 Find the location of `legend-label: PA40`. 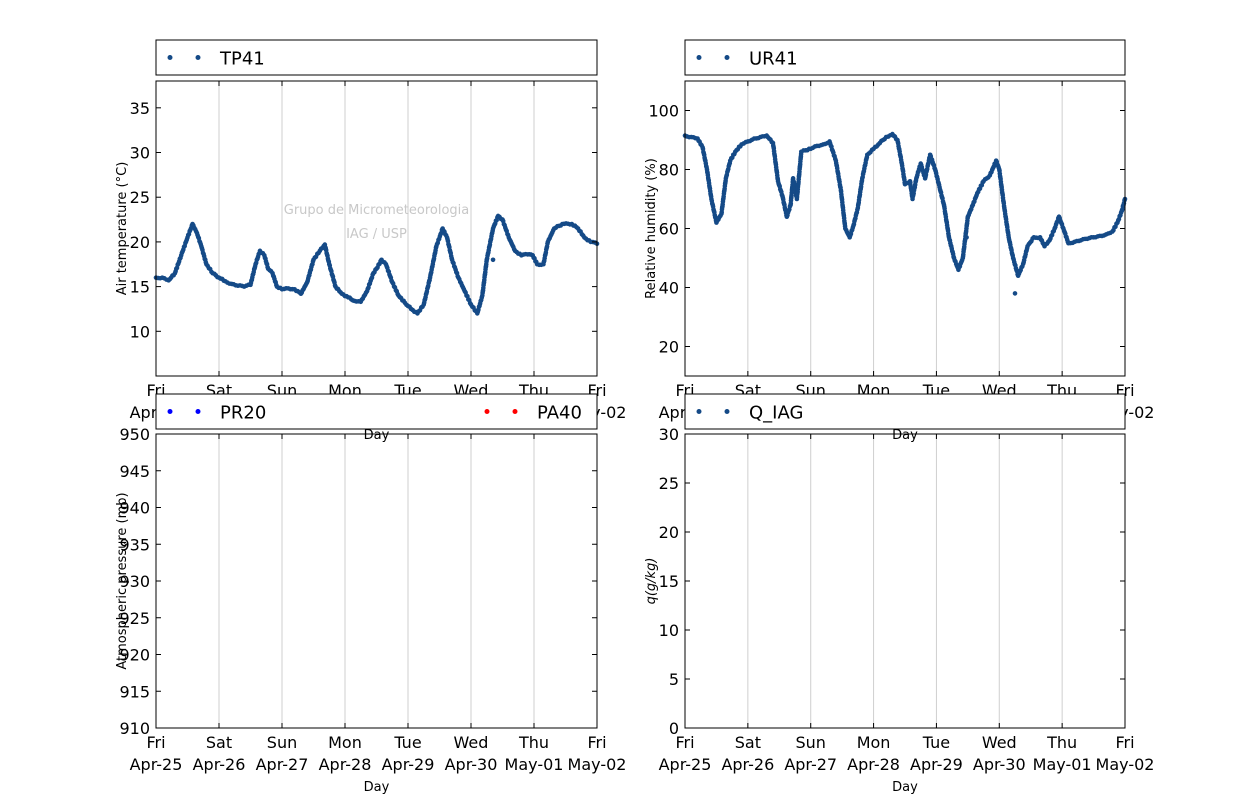

legend-label: PA40 is located at coordinates (559, 413).